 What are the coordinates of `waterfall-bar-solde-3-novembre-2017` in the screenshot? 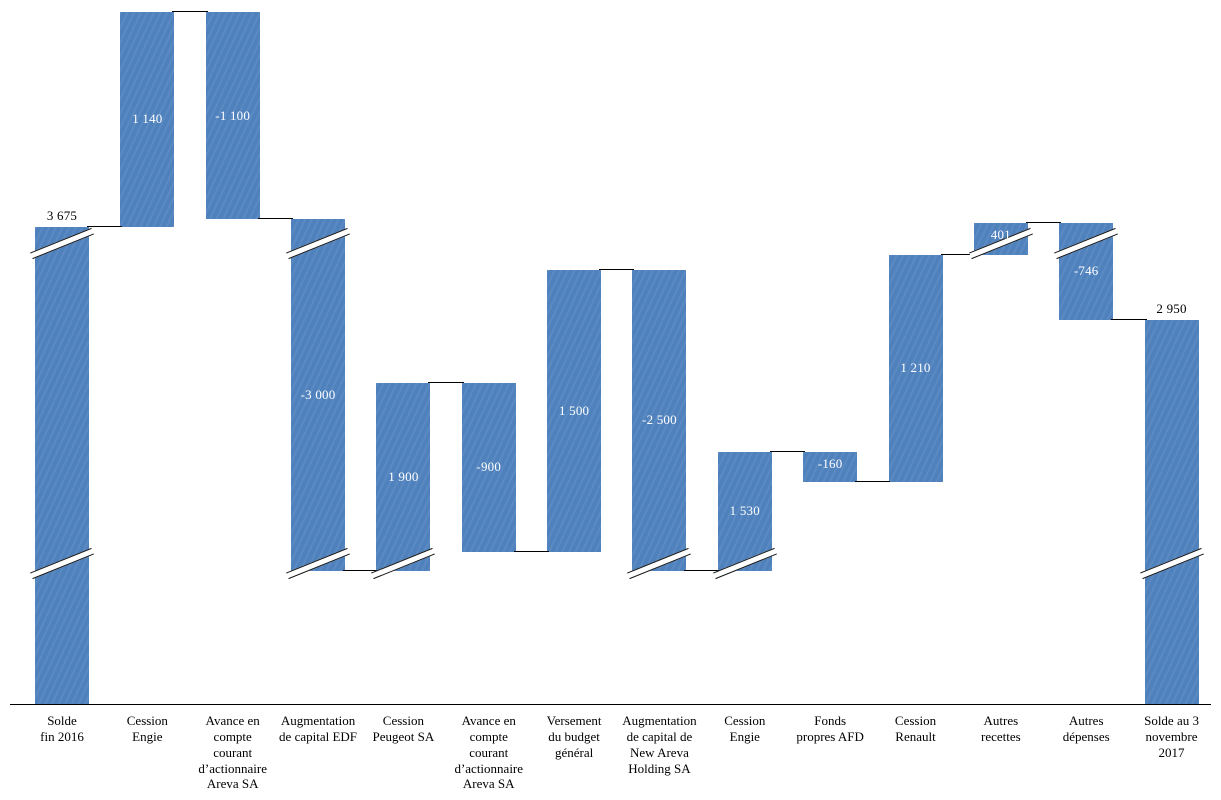 It's located at (1171, 512).